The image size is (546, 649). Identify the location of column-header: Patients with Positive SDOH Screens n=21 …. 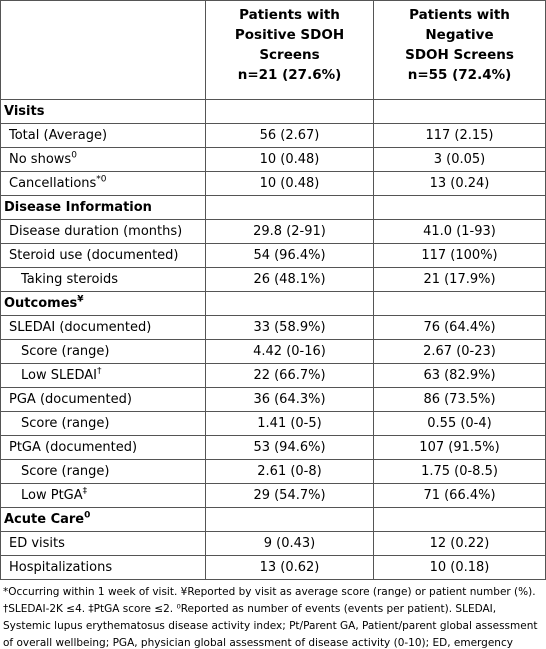
(289, 50).